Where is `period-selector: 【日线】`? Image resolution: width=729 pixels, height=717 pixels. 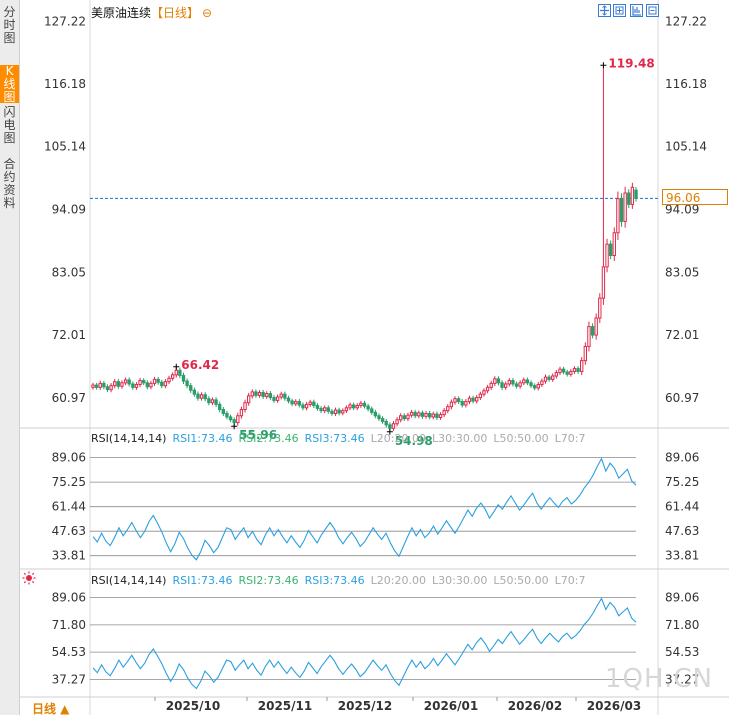
period-selector: 【日线】 is located at coordinates (175, 13).